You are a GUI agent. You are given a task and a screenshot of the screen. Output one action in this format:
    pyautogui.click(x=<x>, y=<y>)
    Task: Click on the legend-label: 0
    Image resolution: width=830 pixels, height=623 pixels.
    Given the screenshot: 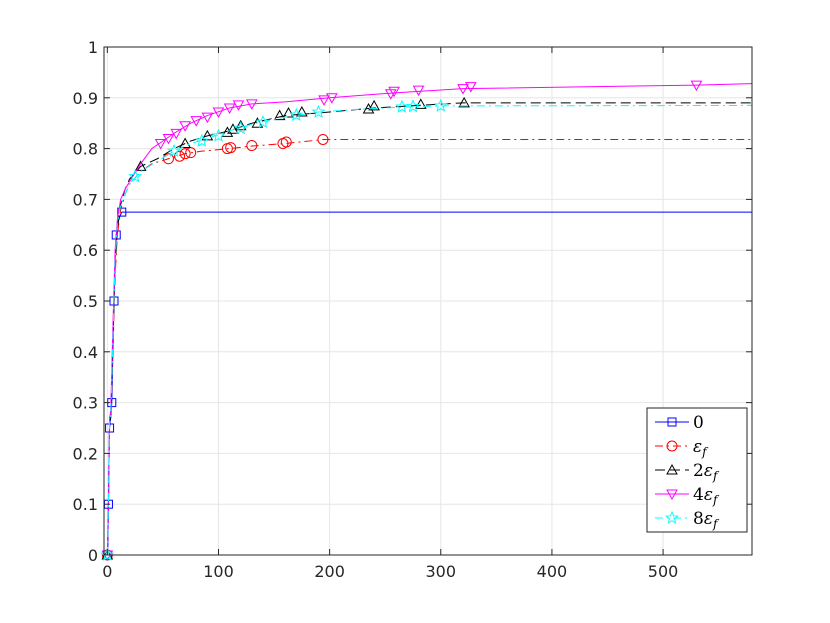 What is the action you would take?
    pyautogui.click(x=698, y=423)
    